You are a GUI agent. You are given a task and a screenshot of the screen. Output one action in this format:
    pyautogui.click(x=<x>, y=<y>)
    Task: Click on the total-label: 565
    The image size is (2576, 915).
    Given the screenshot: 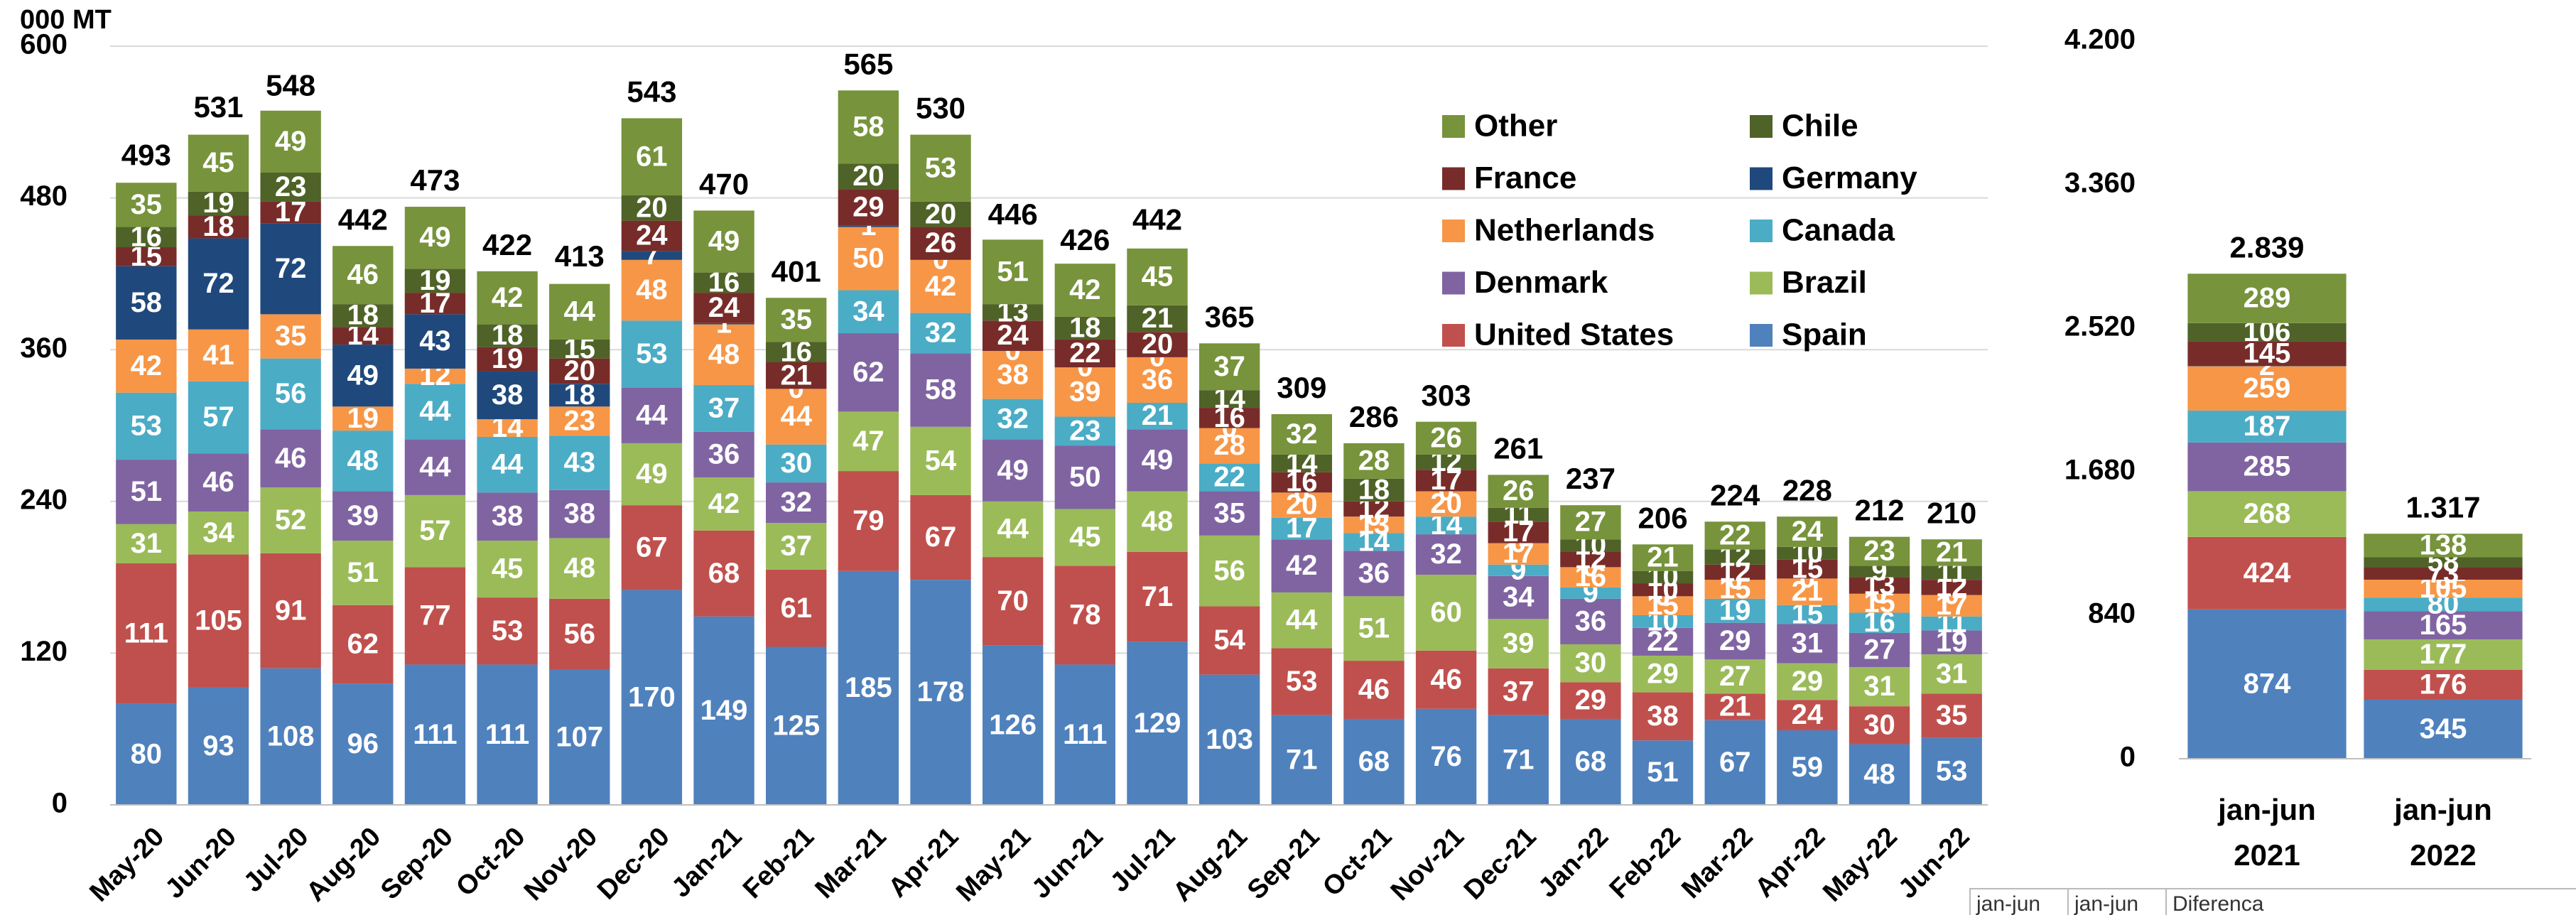 What is the action you would take?
    pyautogui.click(x=868, y=63)
    